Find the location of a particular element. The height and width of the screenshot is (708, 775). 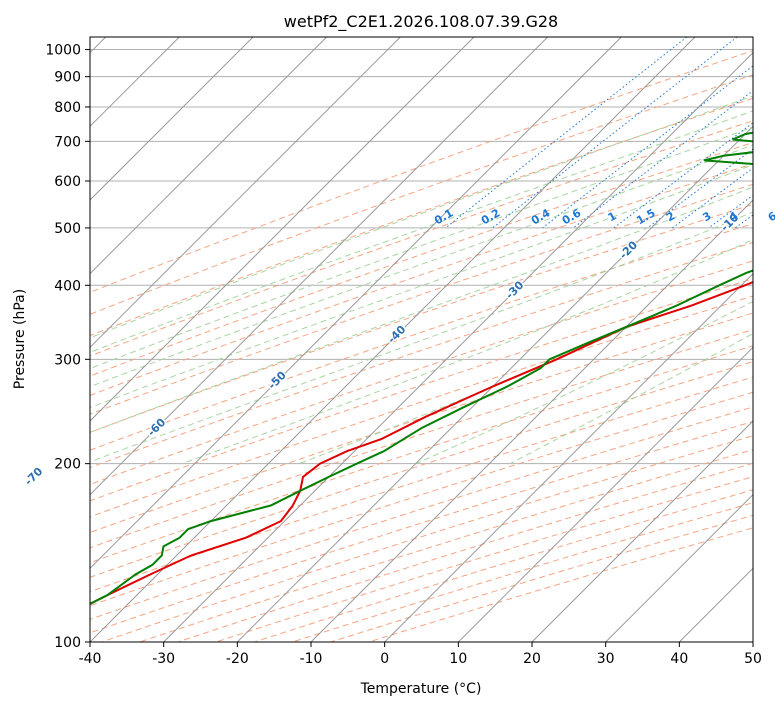

y-tick-label: 1000 is located at coordinates (63, 51).